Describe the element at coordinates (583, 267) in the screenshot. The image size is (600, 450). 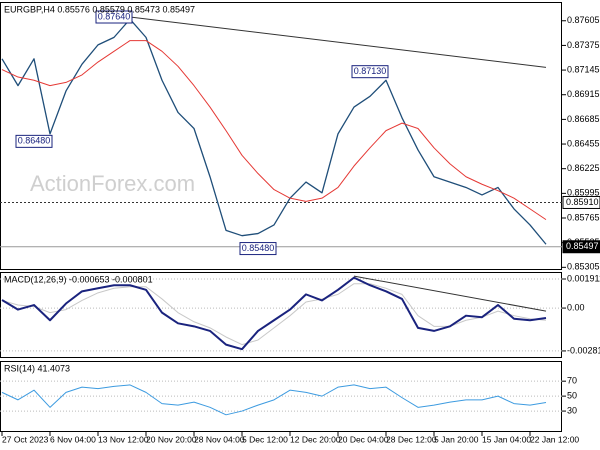
I see `y-tick-label: 0.85305` at that location.